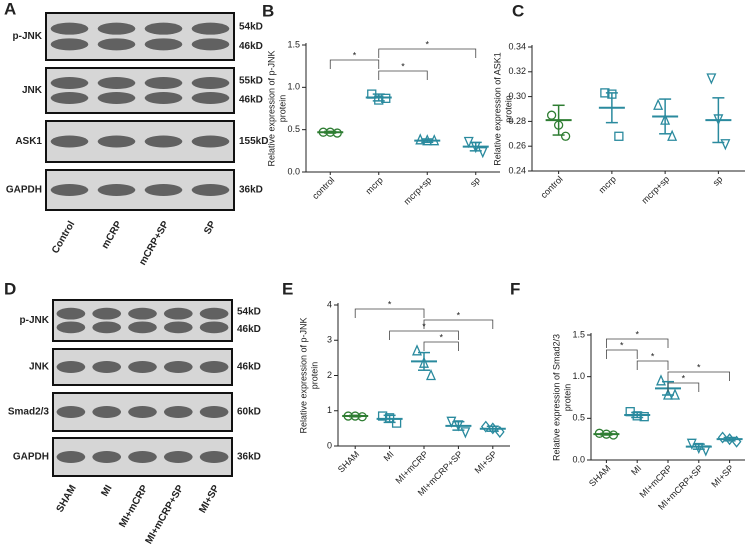 This screenshot has height=558, width=752. I want to click on lane-label: SP, so click(210, 227).